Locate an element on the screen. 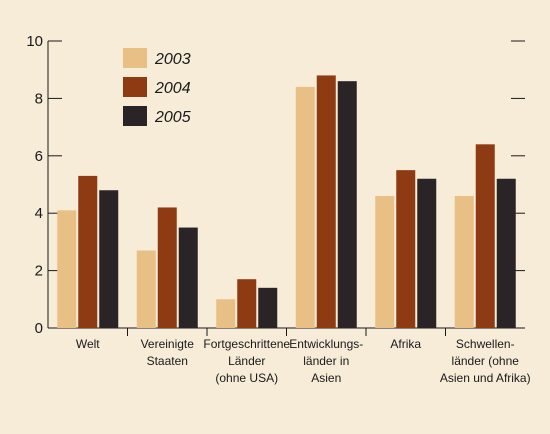  category-label: Asien und Afrika) is located at coordinates (485, 378).